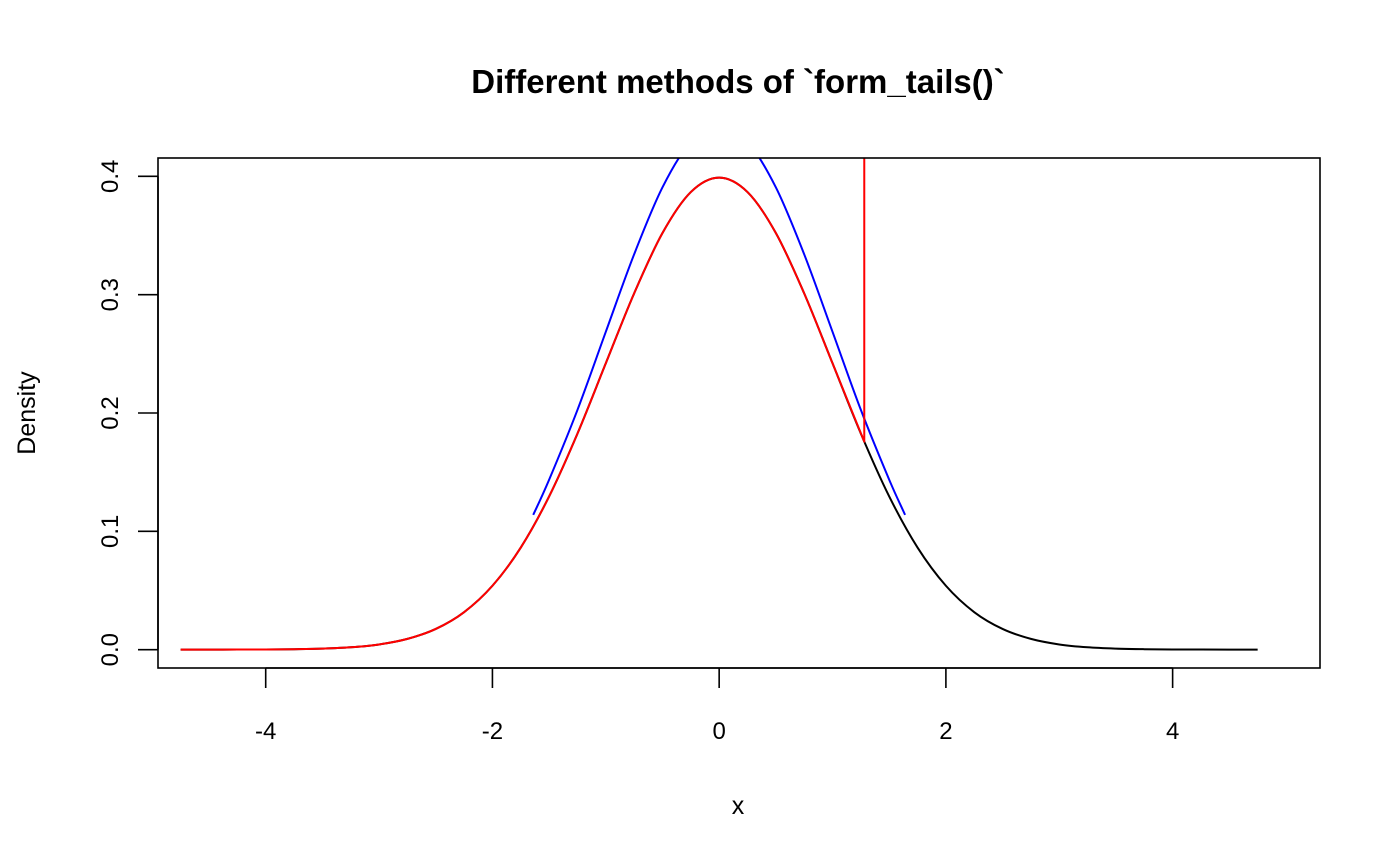 The image size is (1400, 865). I want to click on y-tick-label: 0.3, so click(110, 294).